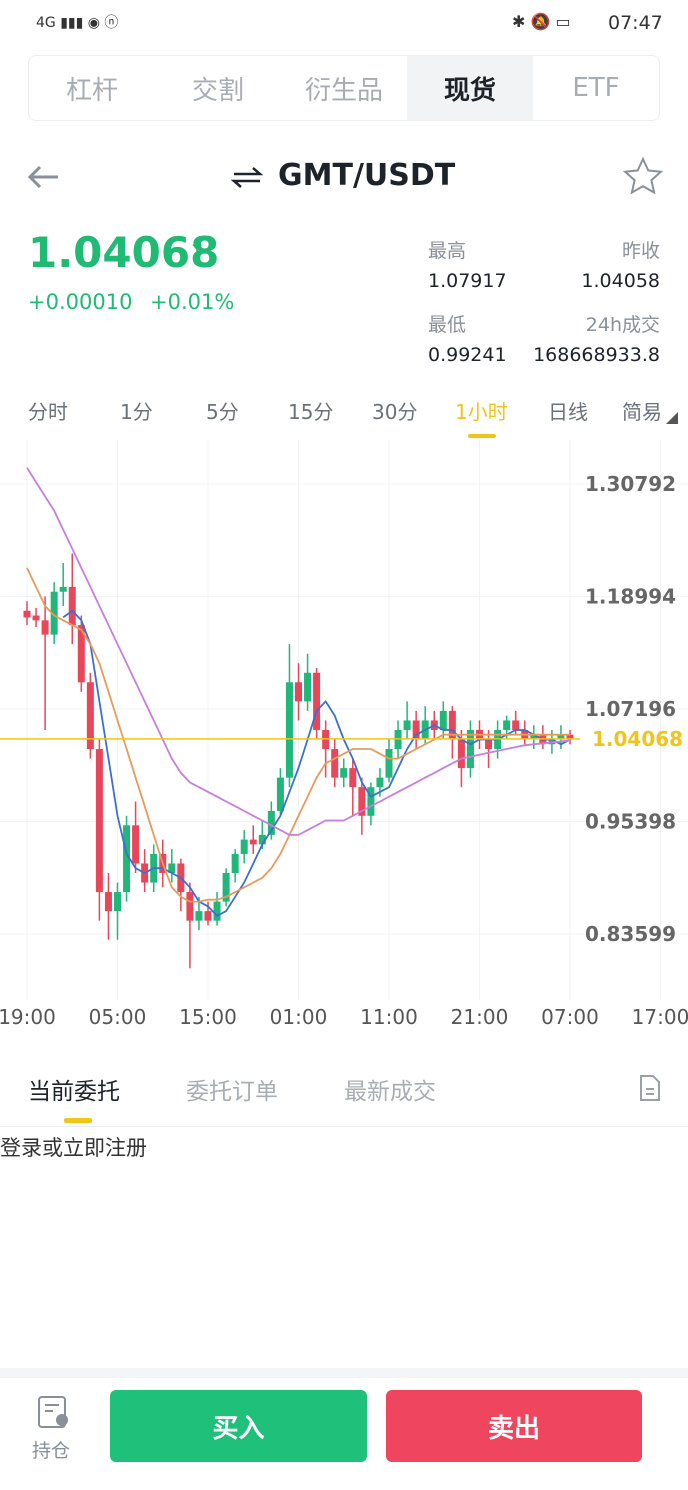 Image resolution: width=688 pixels, height=1490 pixels. What do you see at coordinates (344, 1126) in the screenshot?
I see `divider` at bounding box center [344, 1126].